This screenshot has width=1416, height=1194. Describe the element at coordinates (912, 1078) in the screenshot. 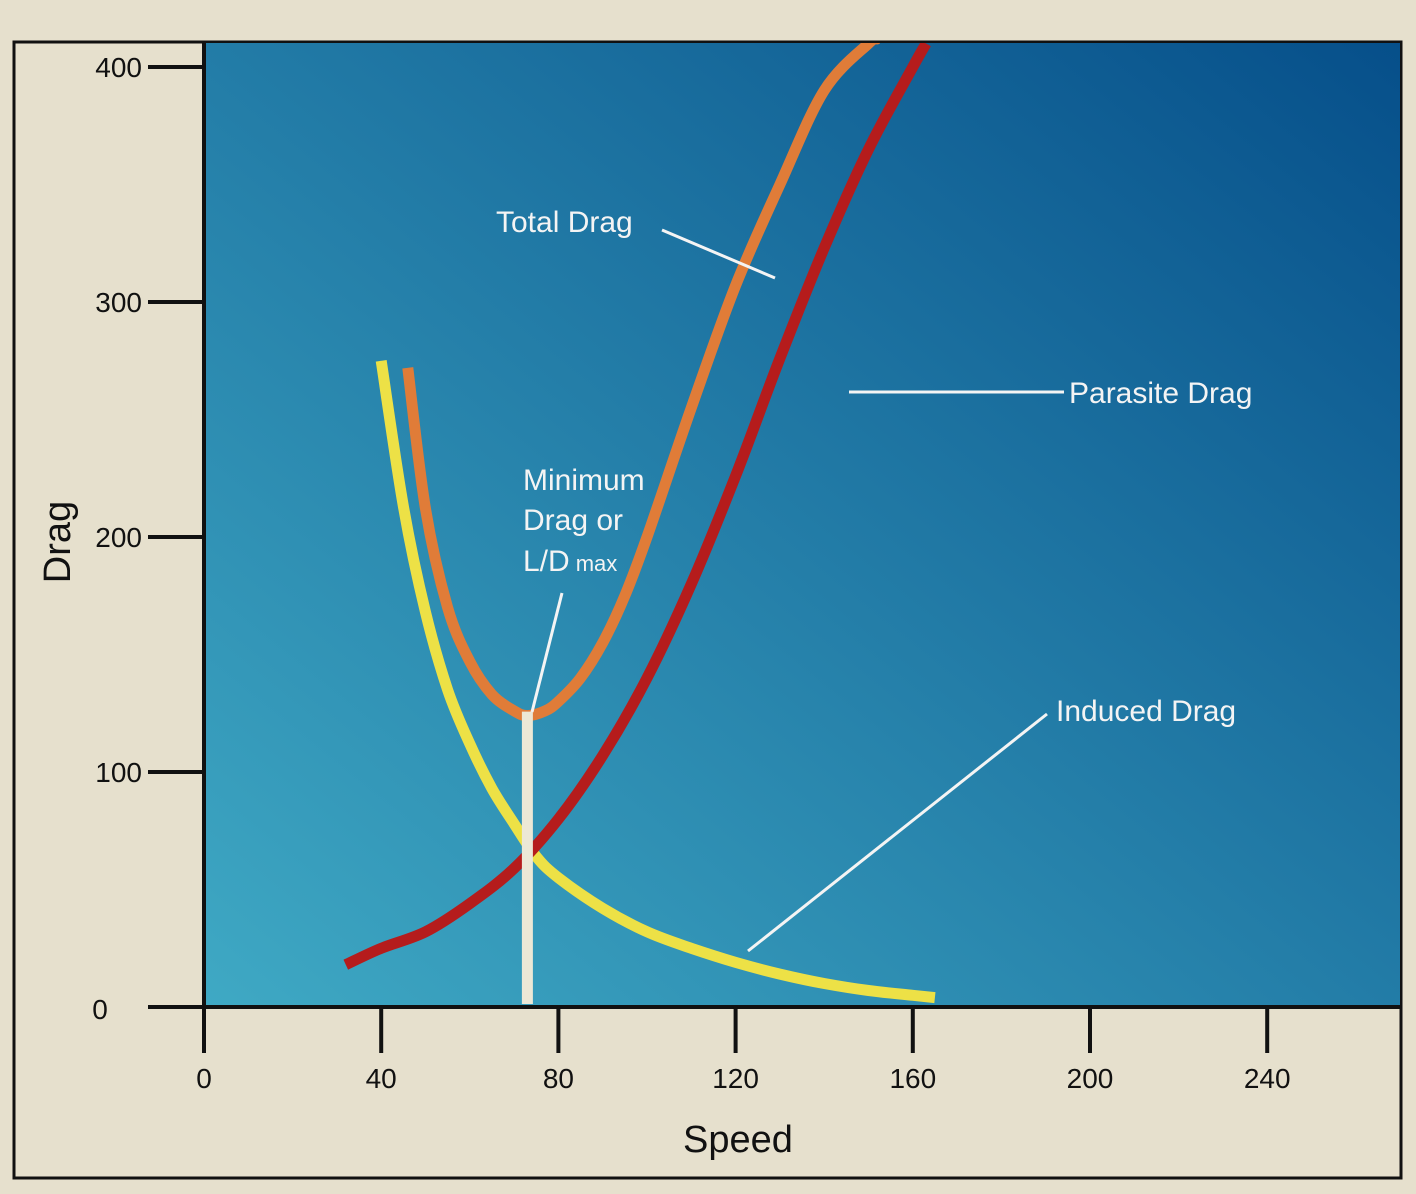

I see `x-tick-label: 160` at that location.